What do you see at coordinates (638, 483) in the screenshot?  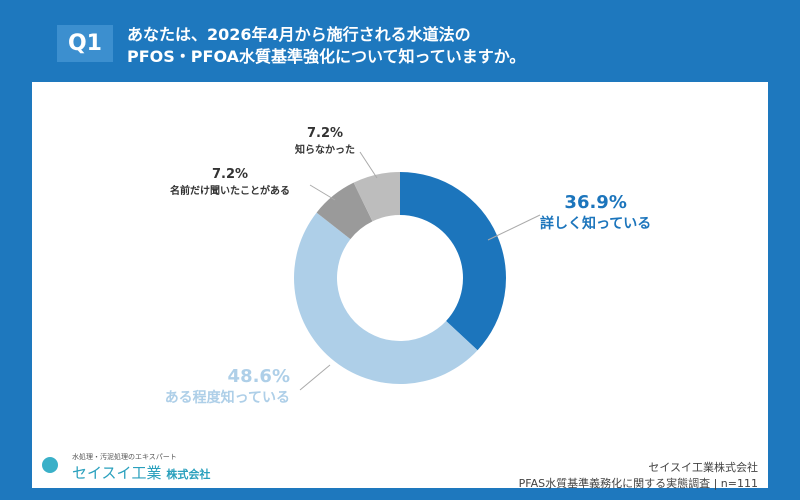 I see `footer-survey: PFAS水質基準義務化に関する実態調査 | n=111` at bounding box center [638, 483].